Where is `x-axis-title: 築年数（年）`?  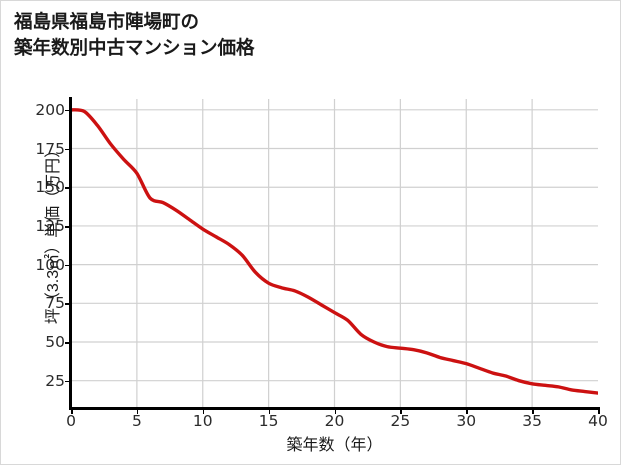
x-axis-title: 築年数（年） is located at coordinates (334, 445).